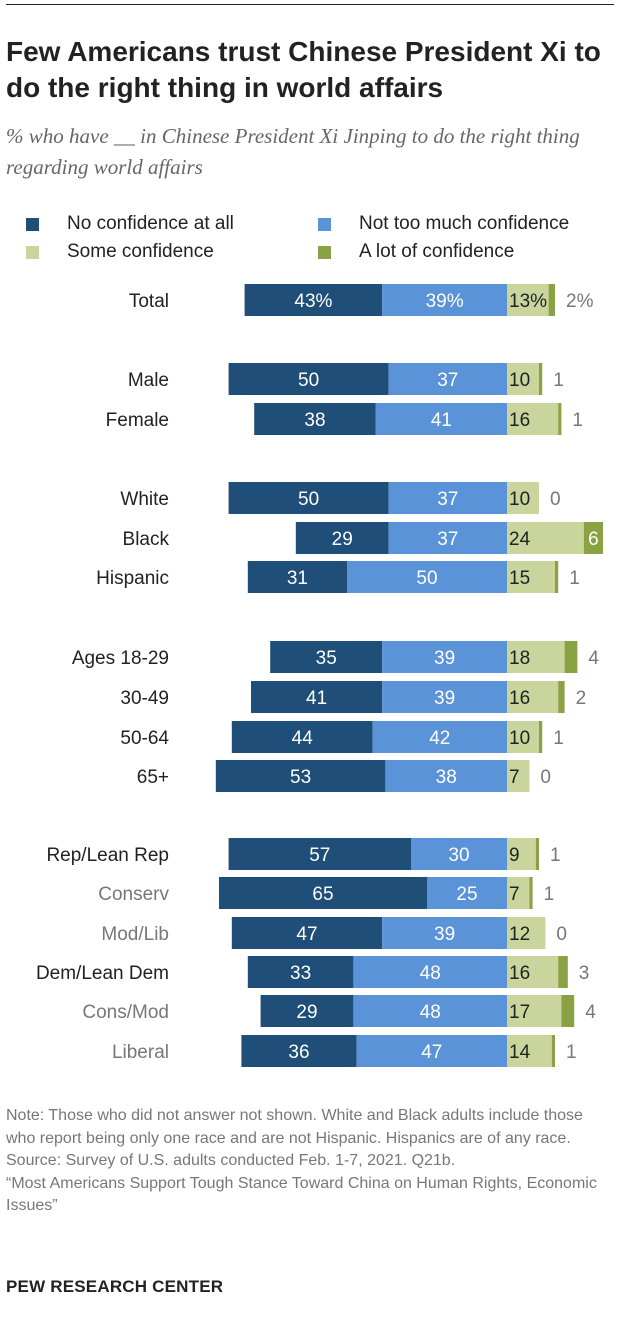 The image size is (620, 1338). I want to click on brand-footer: PEW RESEARCH CENTER, so click(115, 1286).